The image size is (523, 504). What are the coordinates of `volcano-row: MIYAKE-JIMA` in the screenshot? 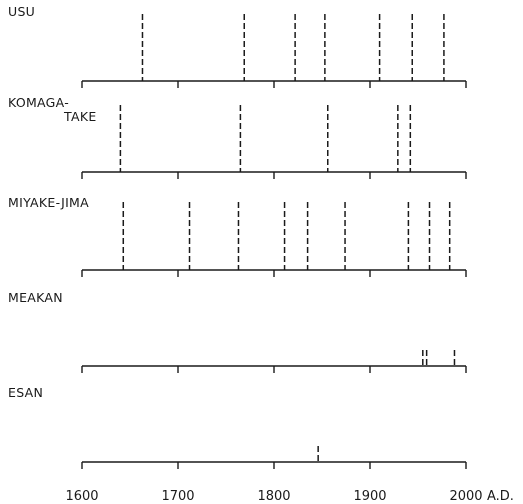 It's located at (237, 236).